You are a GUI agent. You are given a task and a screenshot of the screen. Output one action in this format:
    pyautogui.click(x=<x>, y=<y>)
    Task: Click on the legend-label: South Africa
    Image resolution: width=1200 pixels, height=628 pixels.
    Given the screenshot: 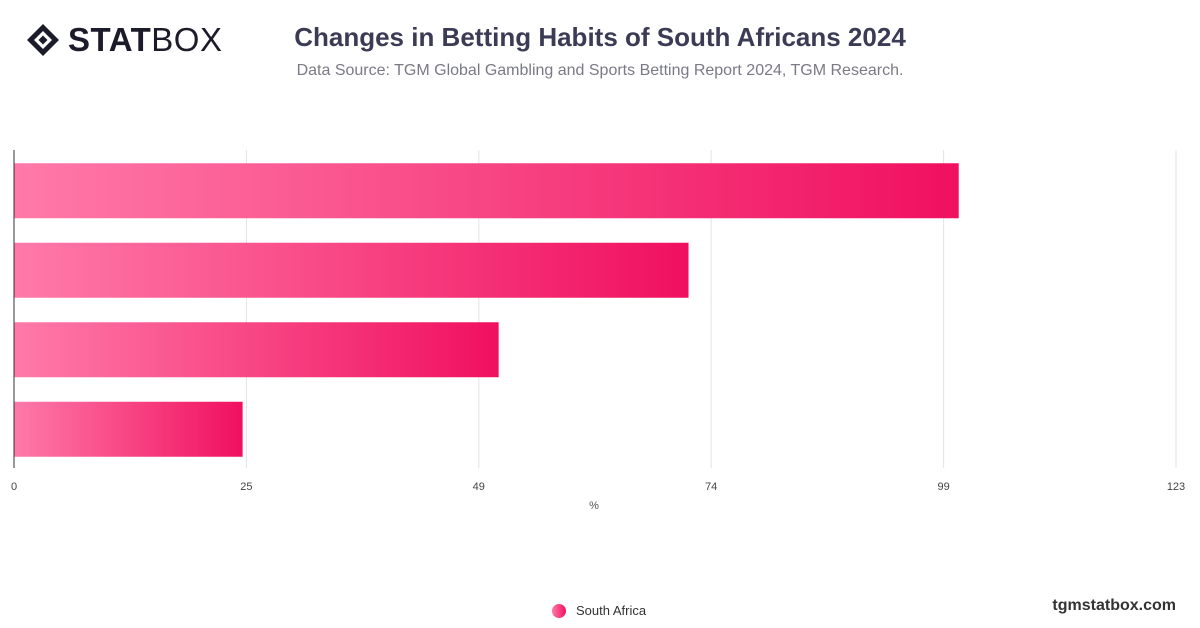 What is the action you would take?
    pyautogui.click(x=611, y=610)
    